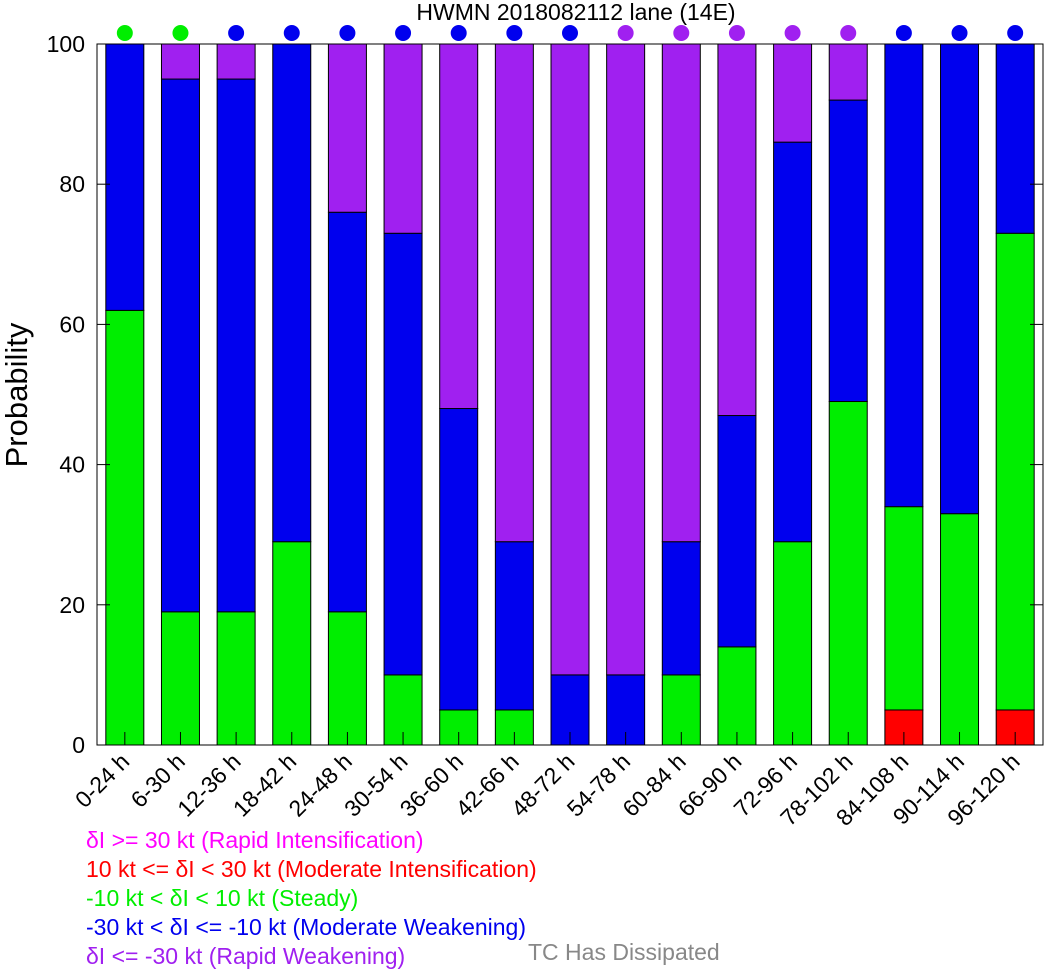  Describe the element at coordinates (575, 12) in the screenshot. I see `chart-title: HWMN 2018082112 lane (14E)` at that location.